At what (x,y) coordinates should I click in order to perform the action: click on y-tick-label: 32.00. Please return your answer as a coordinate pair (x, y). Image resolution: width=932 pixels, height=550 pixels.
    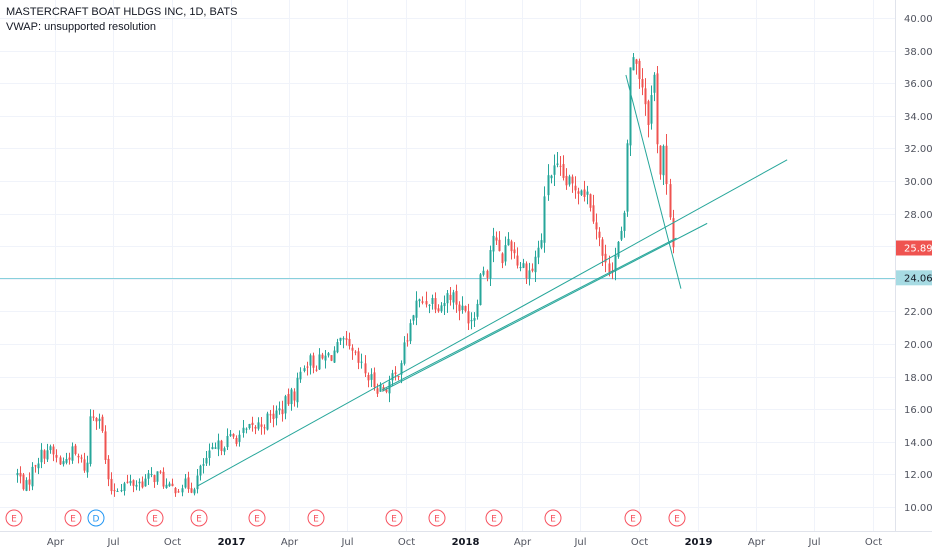
    Looking at the image, I should click on (918, 149).